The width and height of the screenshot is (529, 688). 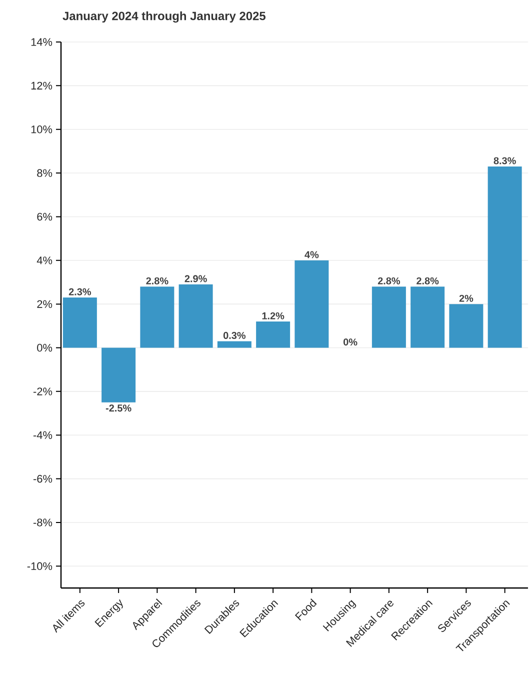 What do you see at coordinates (311, 254) in the screenshot?
I see `data-label: 4%` at bounding box center [311, 254].